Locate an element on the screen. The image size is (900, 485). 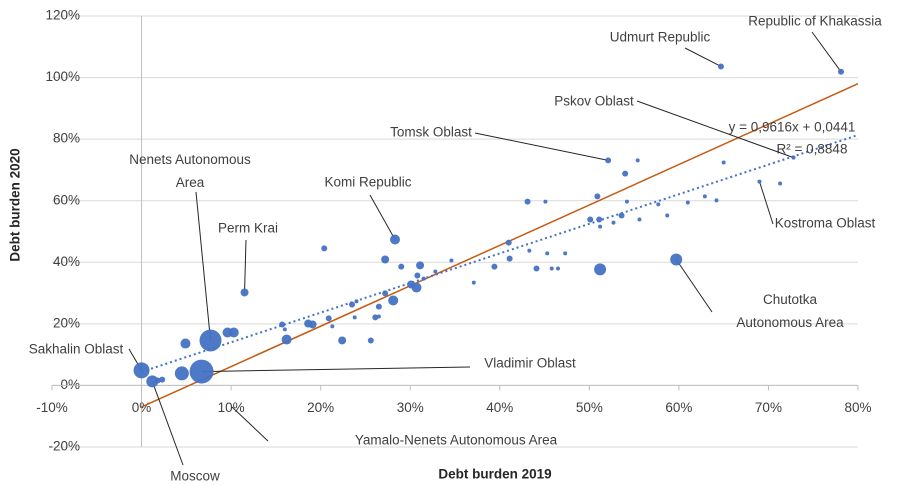
point-label: Udmurt Republic is located at coordinates (660, 37).